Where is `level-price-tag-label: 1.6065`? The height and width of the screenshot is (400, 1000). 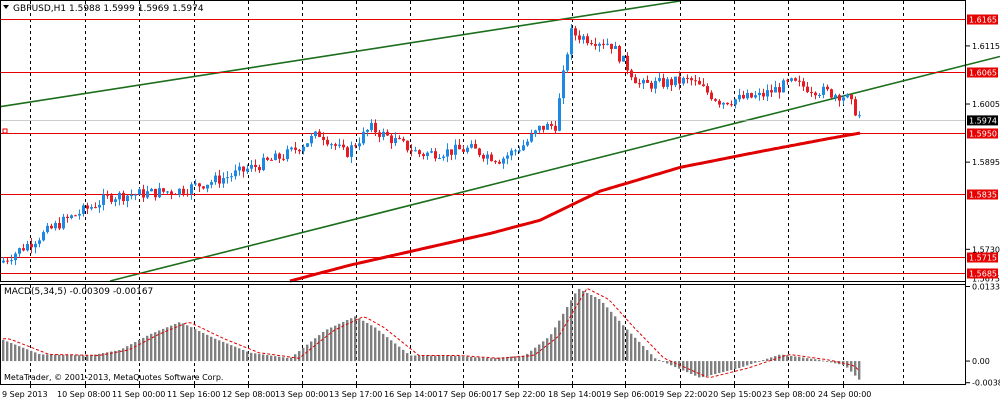 level-price-tag-label: 1.6065 is located at coordinates (983, 73).